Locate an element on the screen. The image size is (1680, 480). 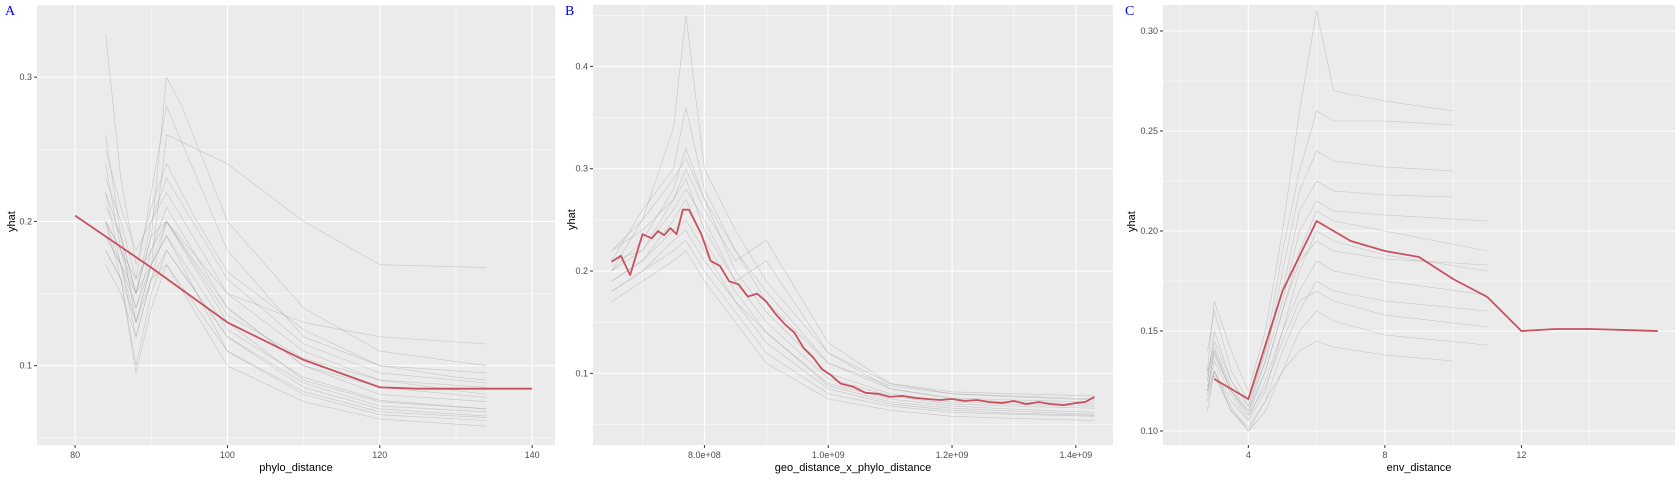
xlabel-a: phylo_distance is located at coordinates (296, 468).